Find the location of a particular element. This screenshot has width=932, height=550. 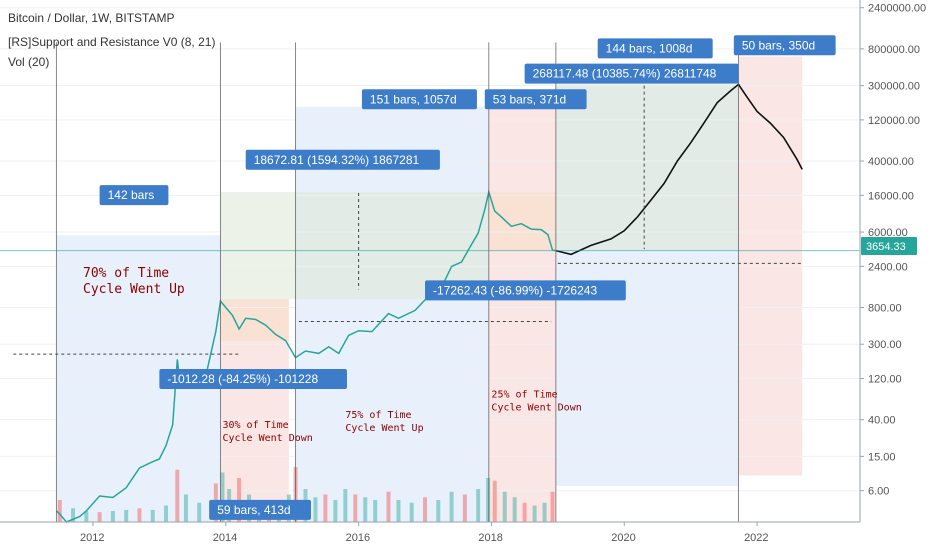

info-label-text: 142 bars is located at coordinates (131, 195).